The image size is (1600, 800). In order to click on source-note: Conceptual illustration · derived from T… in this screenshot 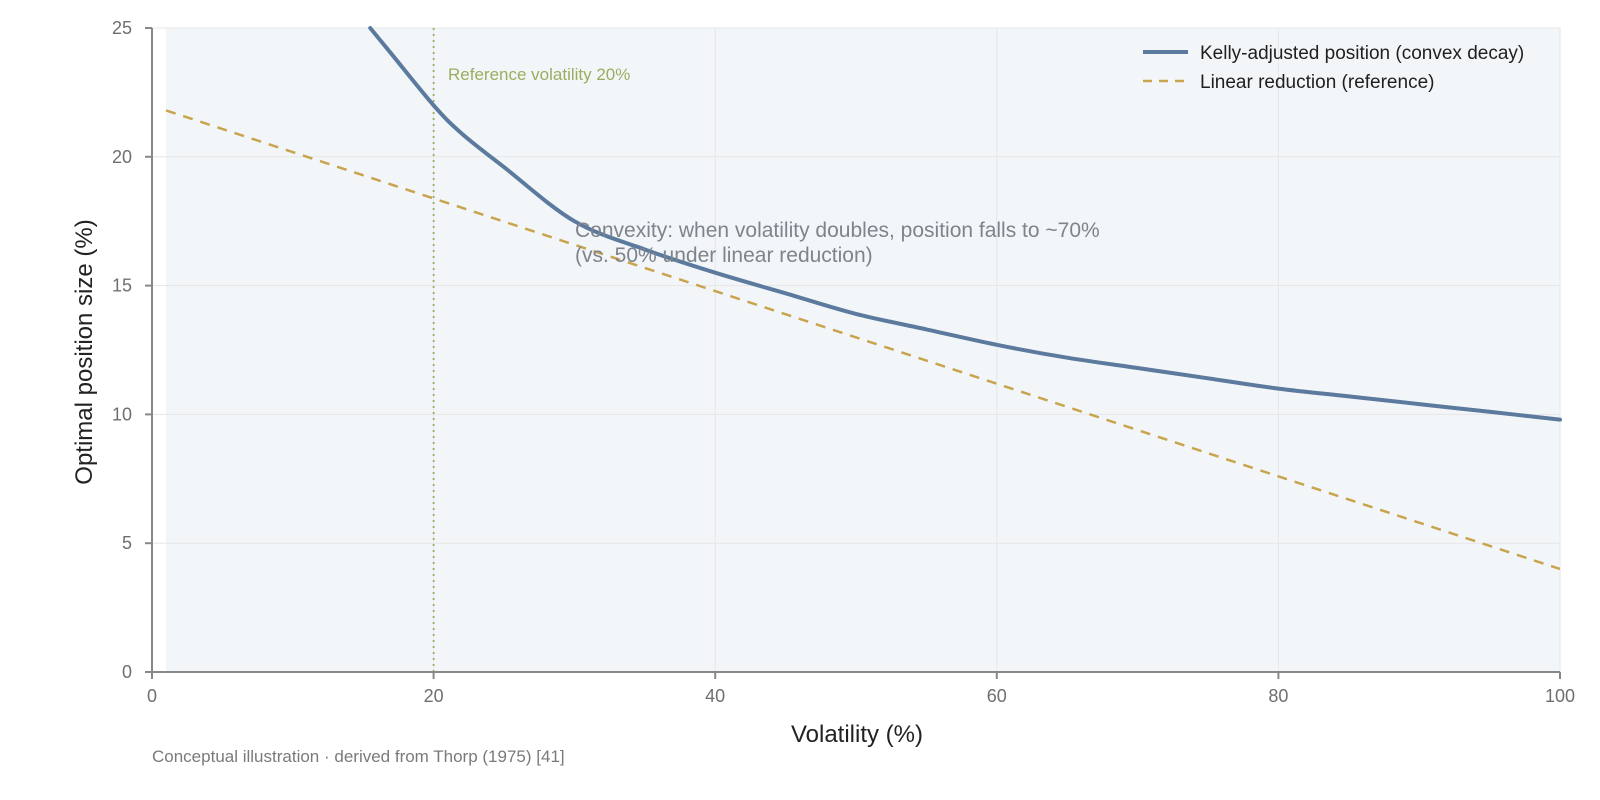, I will do `click(358, 756)`.